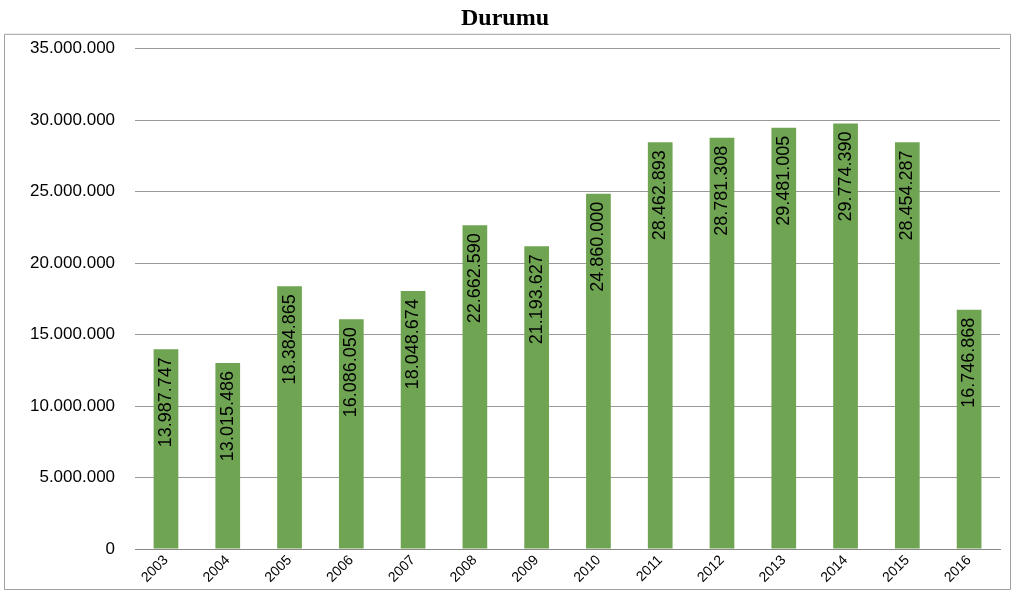 The height and width of the screenshot is (594, 1015). Describe the element at coordinates (226, 416) in the screenshot. I see `data-label: 13.015.486` at that location.